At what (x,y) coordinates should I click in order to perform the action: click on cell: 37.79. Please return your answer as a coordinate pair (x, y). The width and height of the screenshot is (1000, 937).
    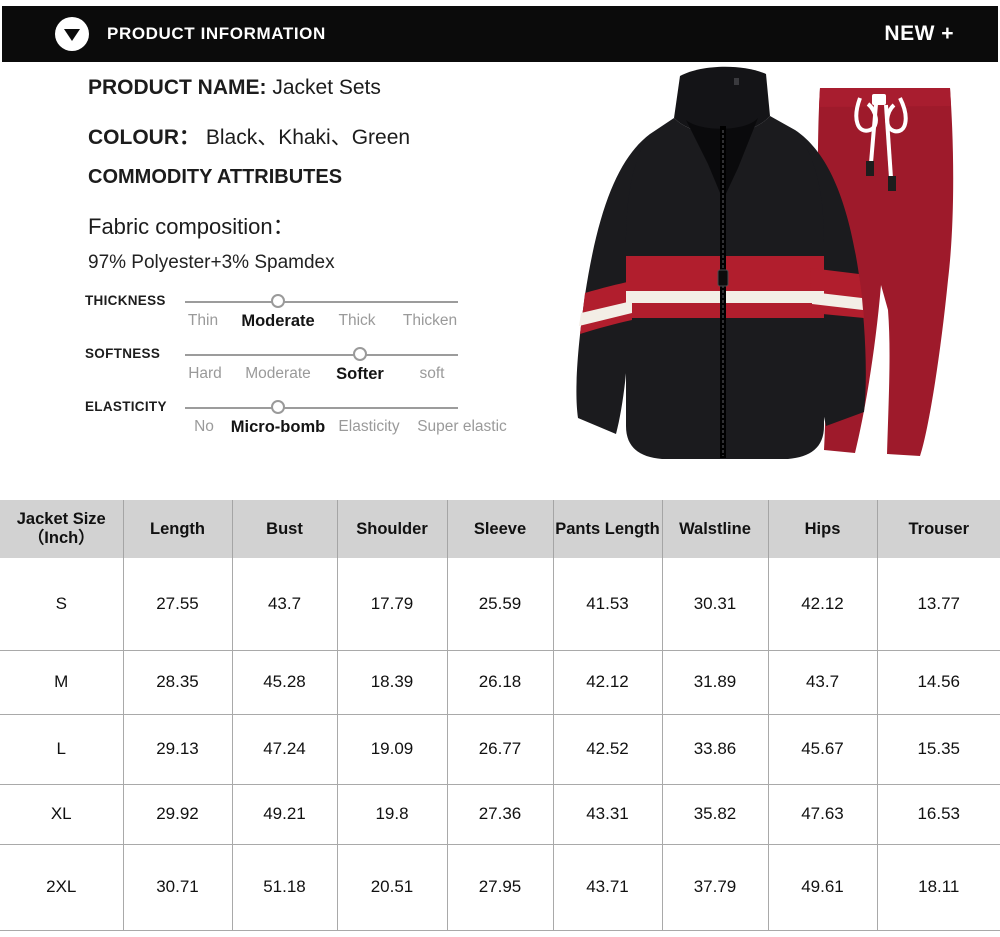
    Looking at the image, I should click on (714, 887).